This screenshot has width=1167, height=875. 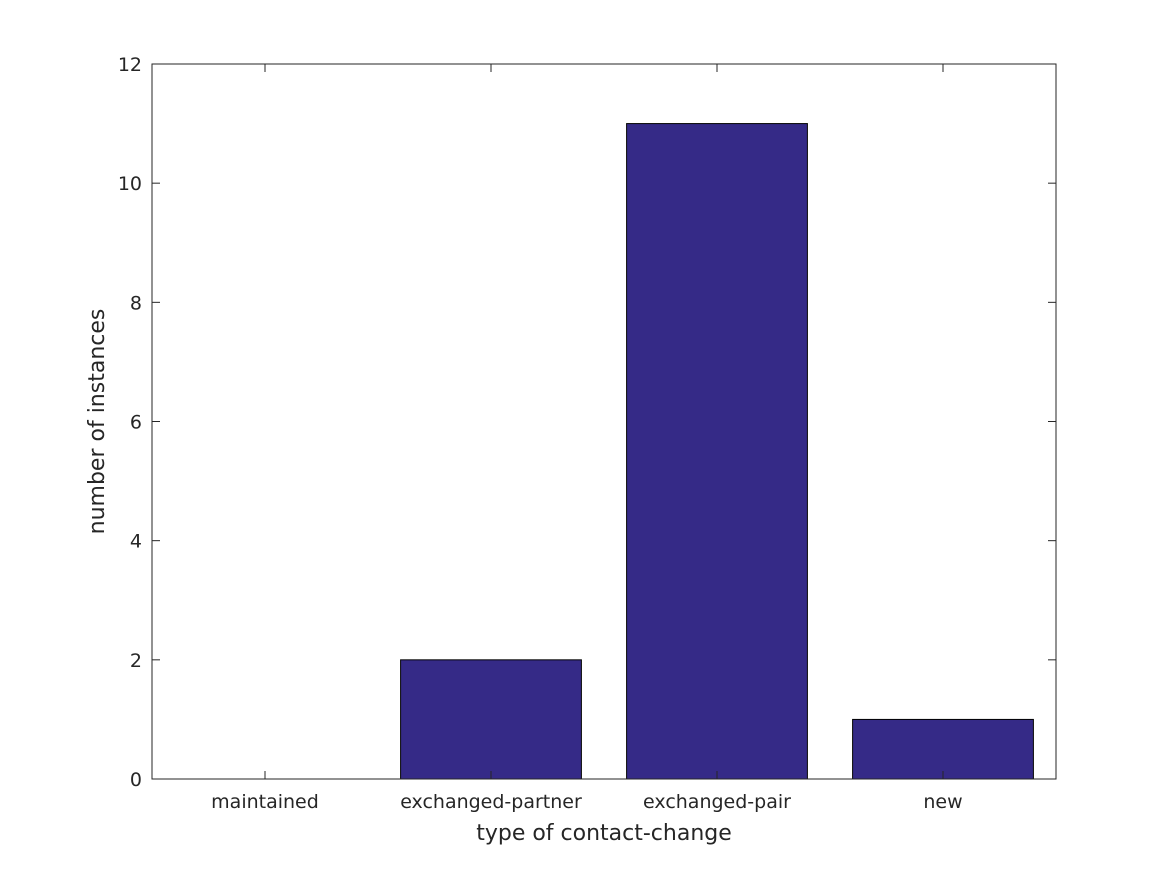 What do you see at coordinates (604, 833) in the screenshot?
I see `x-axis-label: type of contact-change` at bounding box center [604, 833].